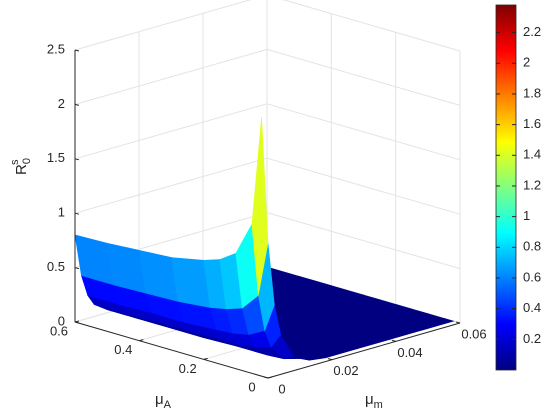  What do you see at coordinates (345, 370) in the screenshot?
I see `x-tick-label: 0.02` at bounding box center [345, 370].